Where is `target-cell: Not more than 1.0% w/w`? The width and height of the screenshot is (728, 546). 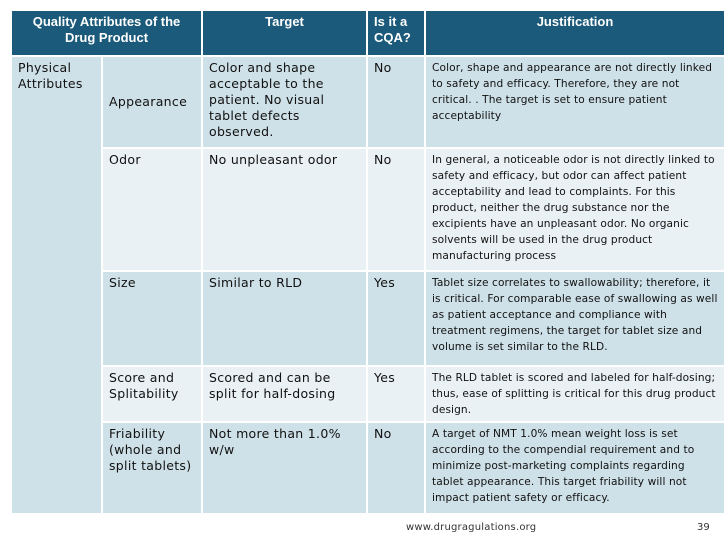 target-cell: Not more than 1.0% w/w is located at coordinates (284, 468).